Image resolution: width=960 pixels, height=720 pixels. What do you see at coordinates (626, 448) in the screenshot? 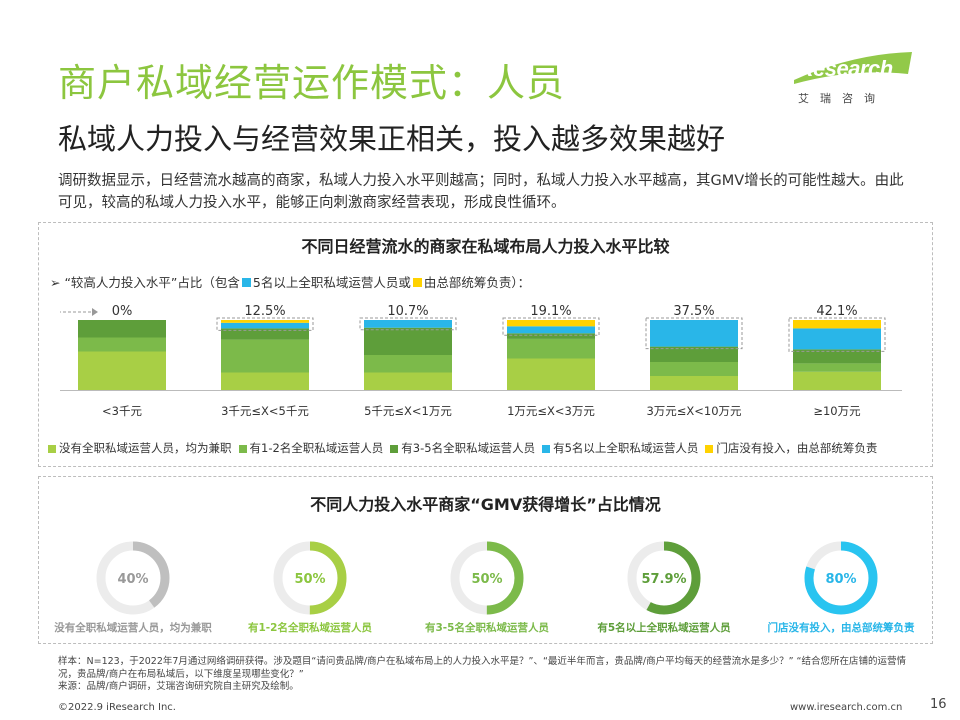
I see `legend-label: 有5名以上全职私域运营人员` at bounding box center [626, 448].